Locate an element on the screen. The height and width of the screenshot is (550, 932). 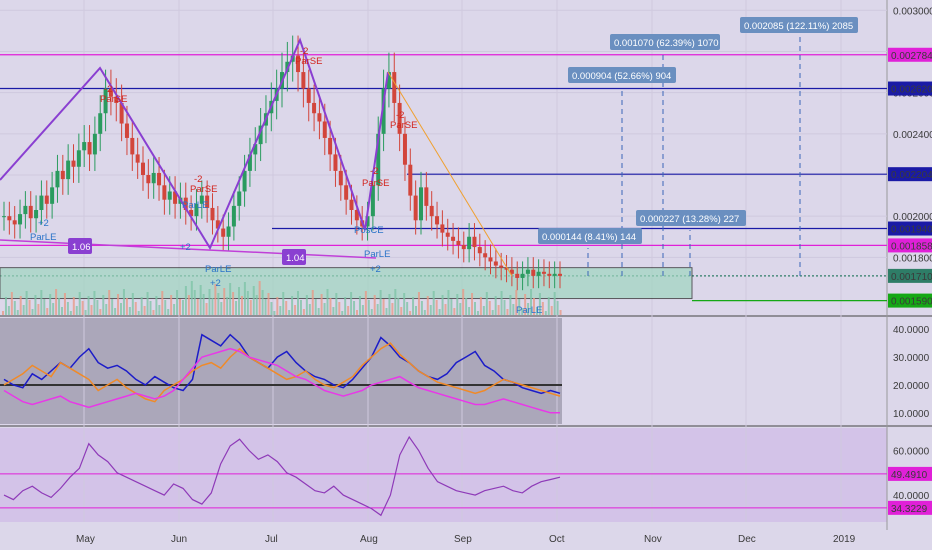
range-box is located at coordinates (346, 283).